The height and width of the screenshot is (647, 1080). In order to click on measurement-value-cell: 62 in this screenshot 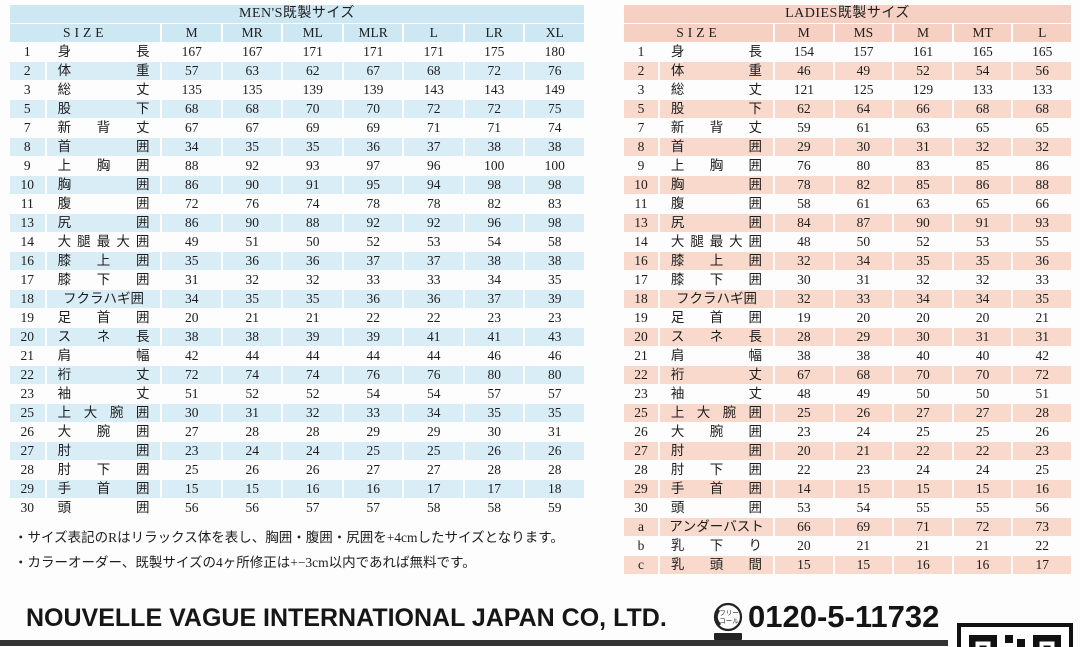, I will do `click(312, 71)`.